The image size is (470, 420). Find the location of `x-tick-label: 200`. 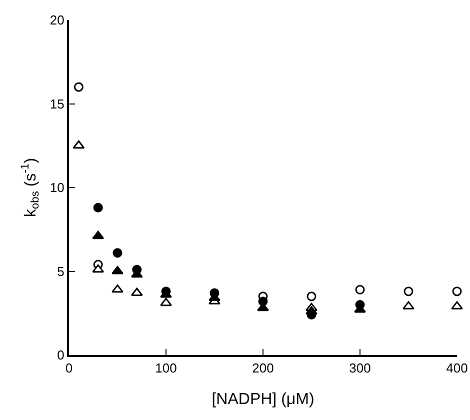

x-tick-label: 200 is located at coordinates (263, 368).